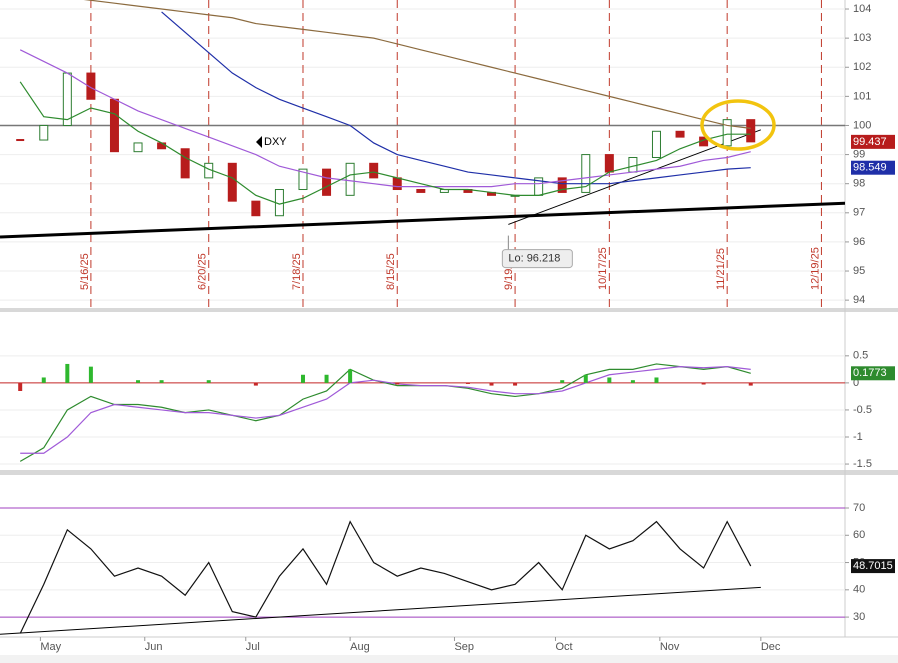 Image resolution: width=898 pixels, height=663 pixels. I want to click on y-tick-label: -1.5, so click(862, 464).